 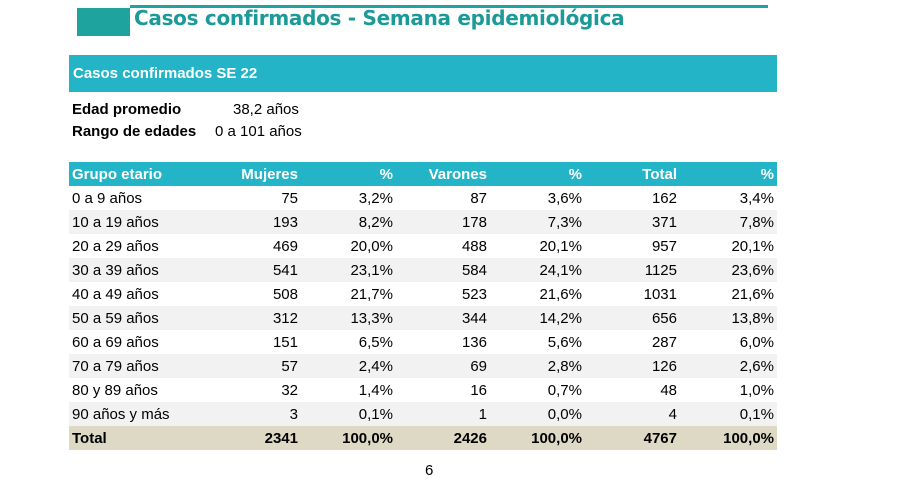 I want to click on table-row: 90 años y más 3 0,1% 1 0,0% 4 0,1%, so click(x=423, y=414).